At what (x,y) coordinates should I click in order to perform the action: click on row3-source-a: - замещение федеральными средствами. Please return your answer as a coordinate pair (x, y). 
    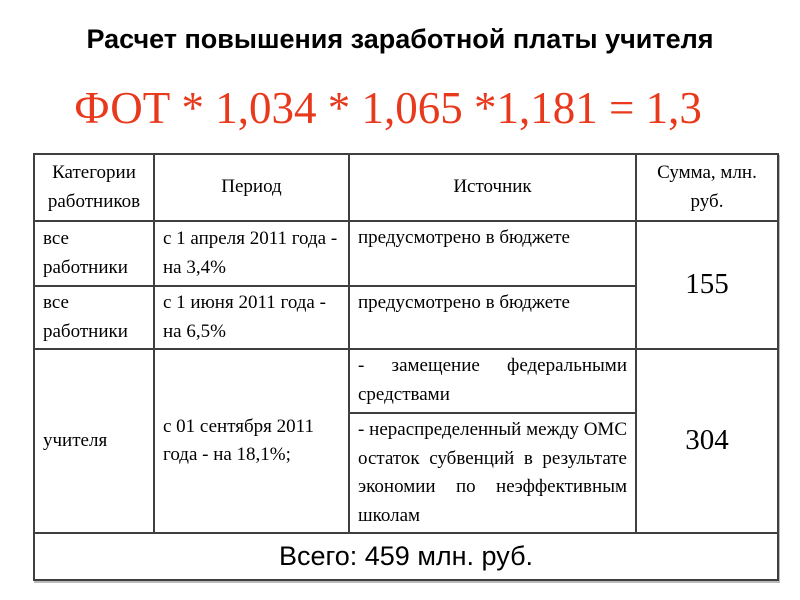
    Looking at the image, I should click on (492, 381).